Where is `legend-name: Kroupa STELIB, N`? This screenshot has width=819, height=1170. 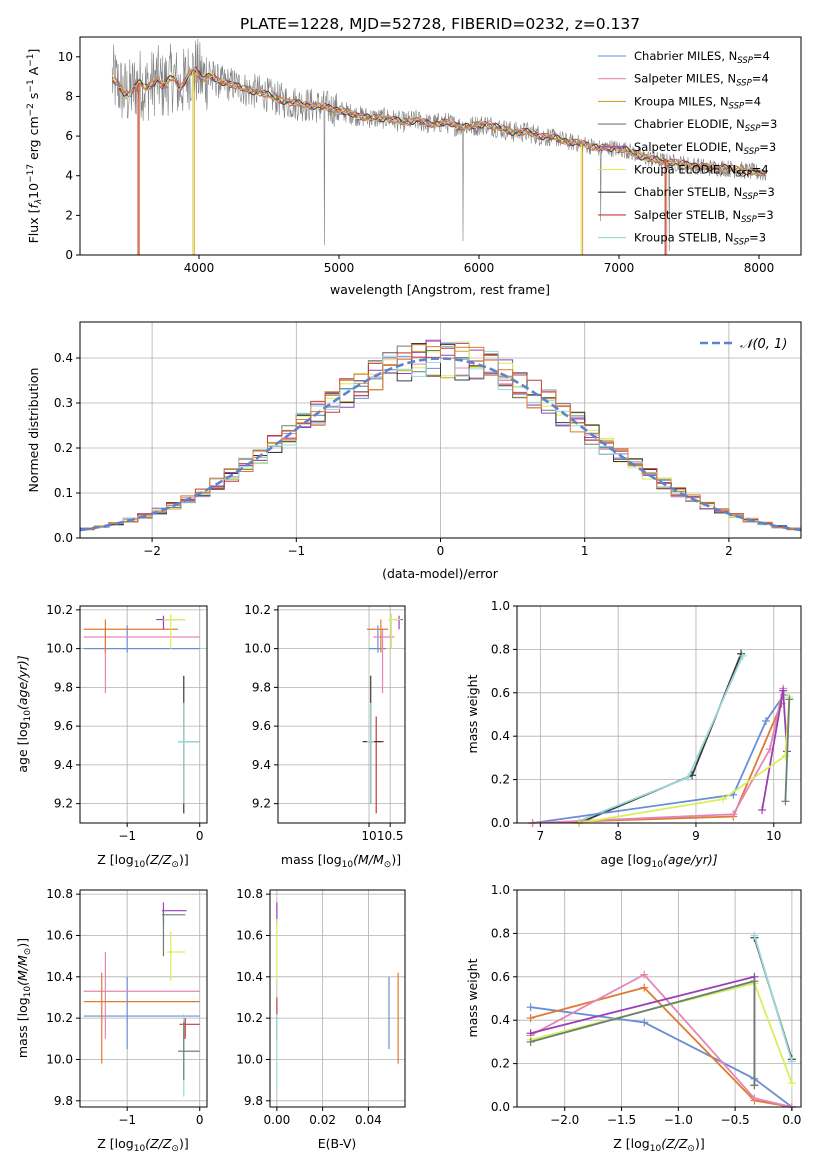
legend-name: Kroupa STELIB, N is located at coordinates (684, 238).